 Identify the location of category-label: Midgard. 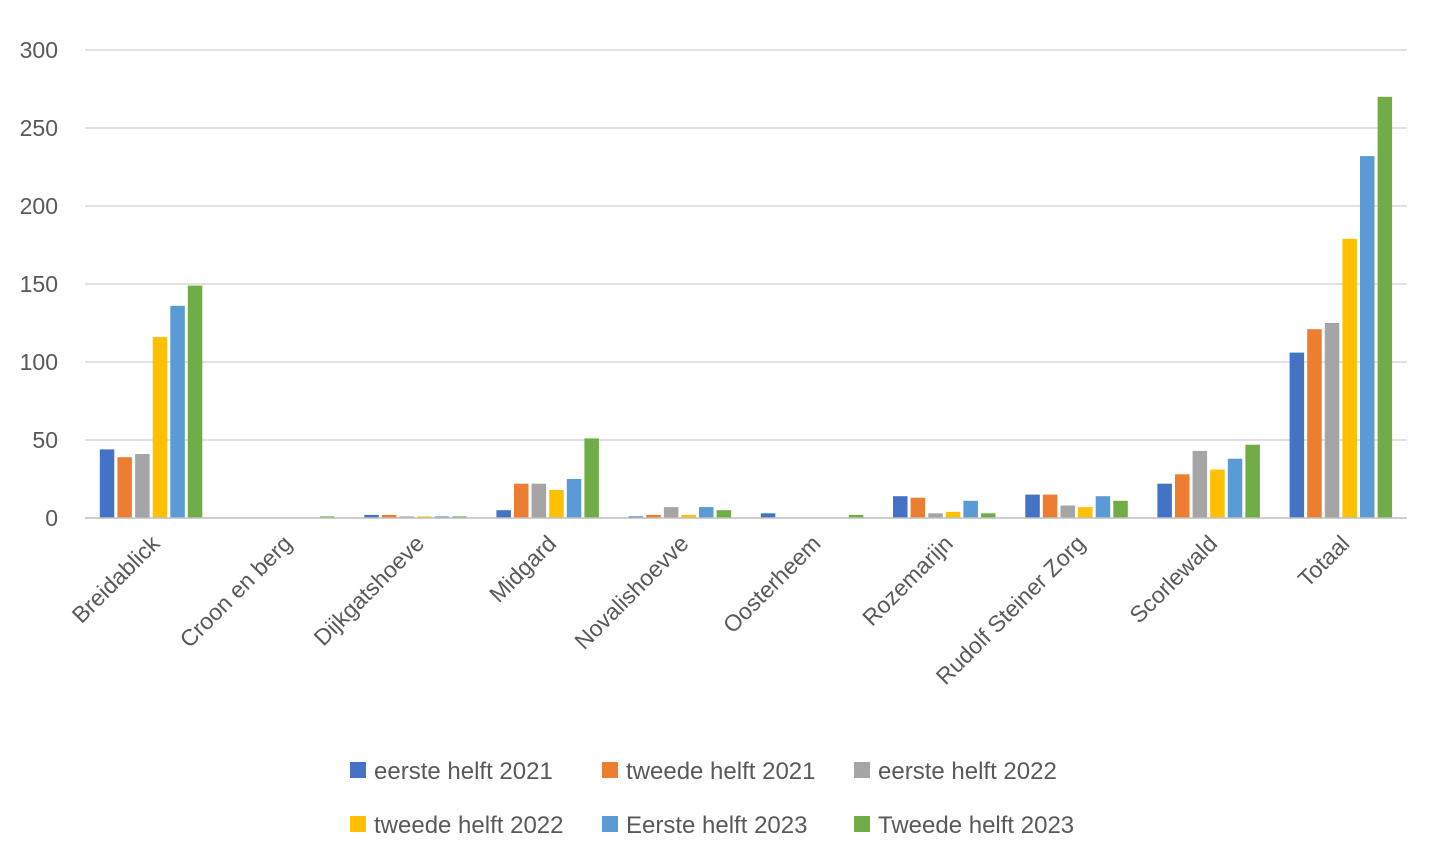
(522, 568).